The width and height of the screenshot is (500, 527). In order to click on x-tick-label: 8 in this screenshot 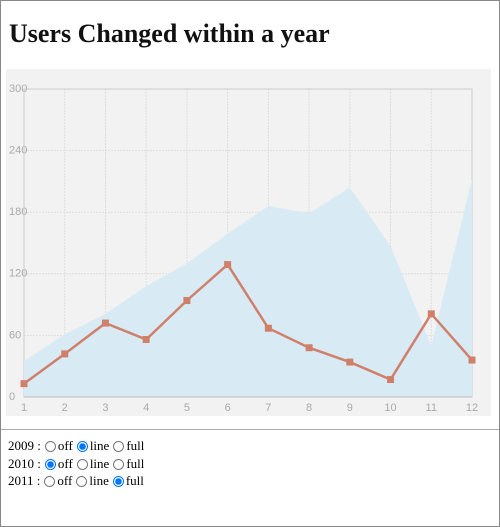, I will do `click(309, 408)`.